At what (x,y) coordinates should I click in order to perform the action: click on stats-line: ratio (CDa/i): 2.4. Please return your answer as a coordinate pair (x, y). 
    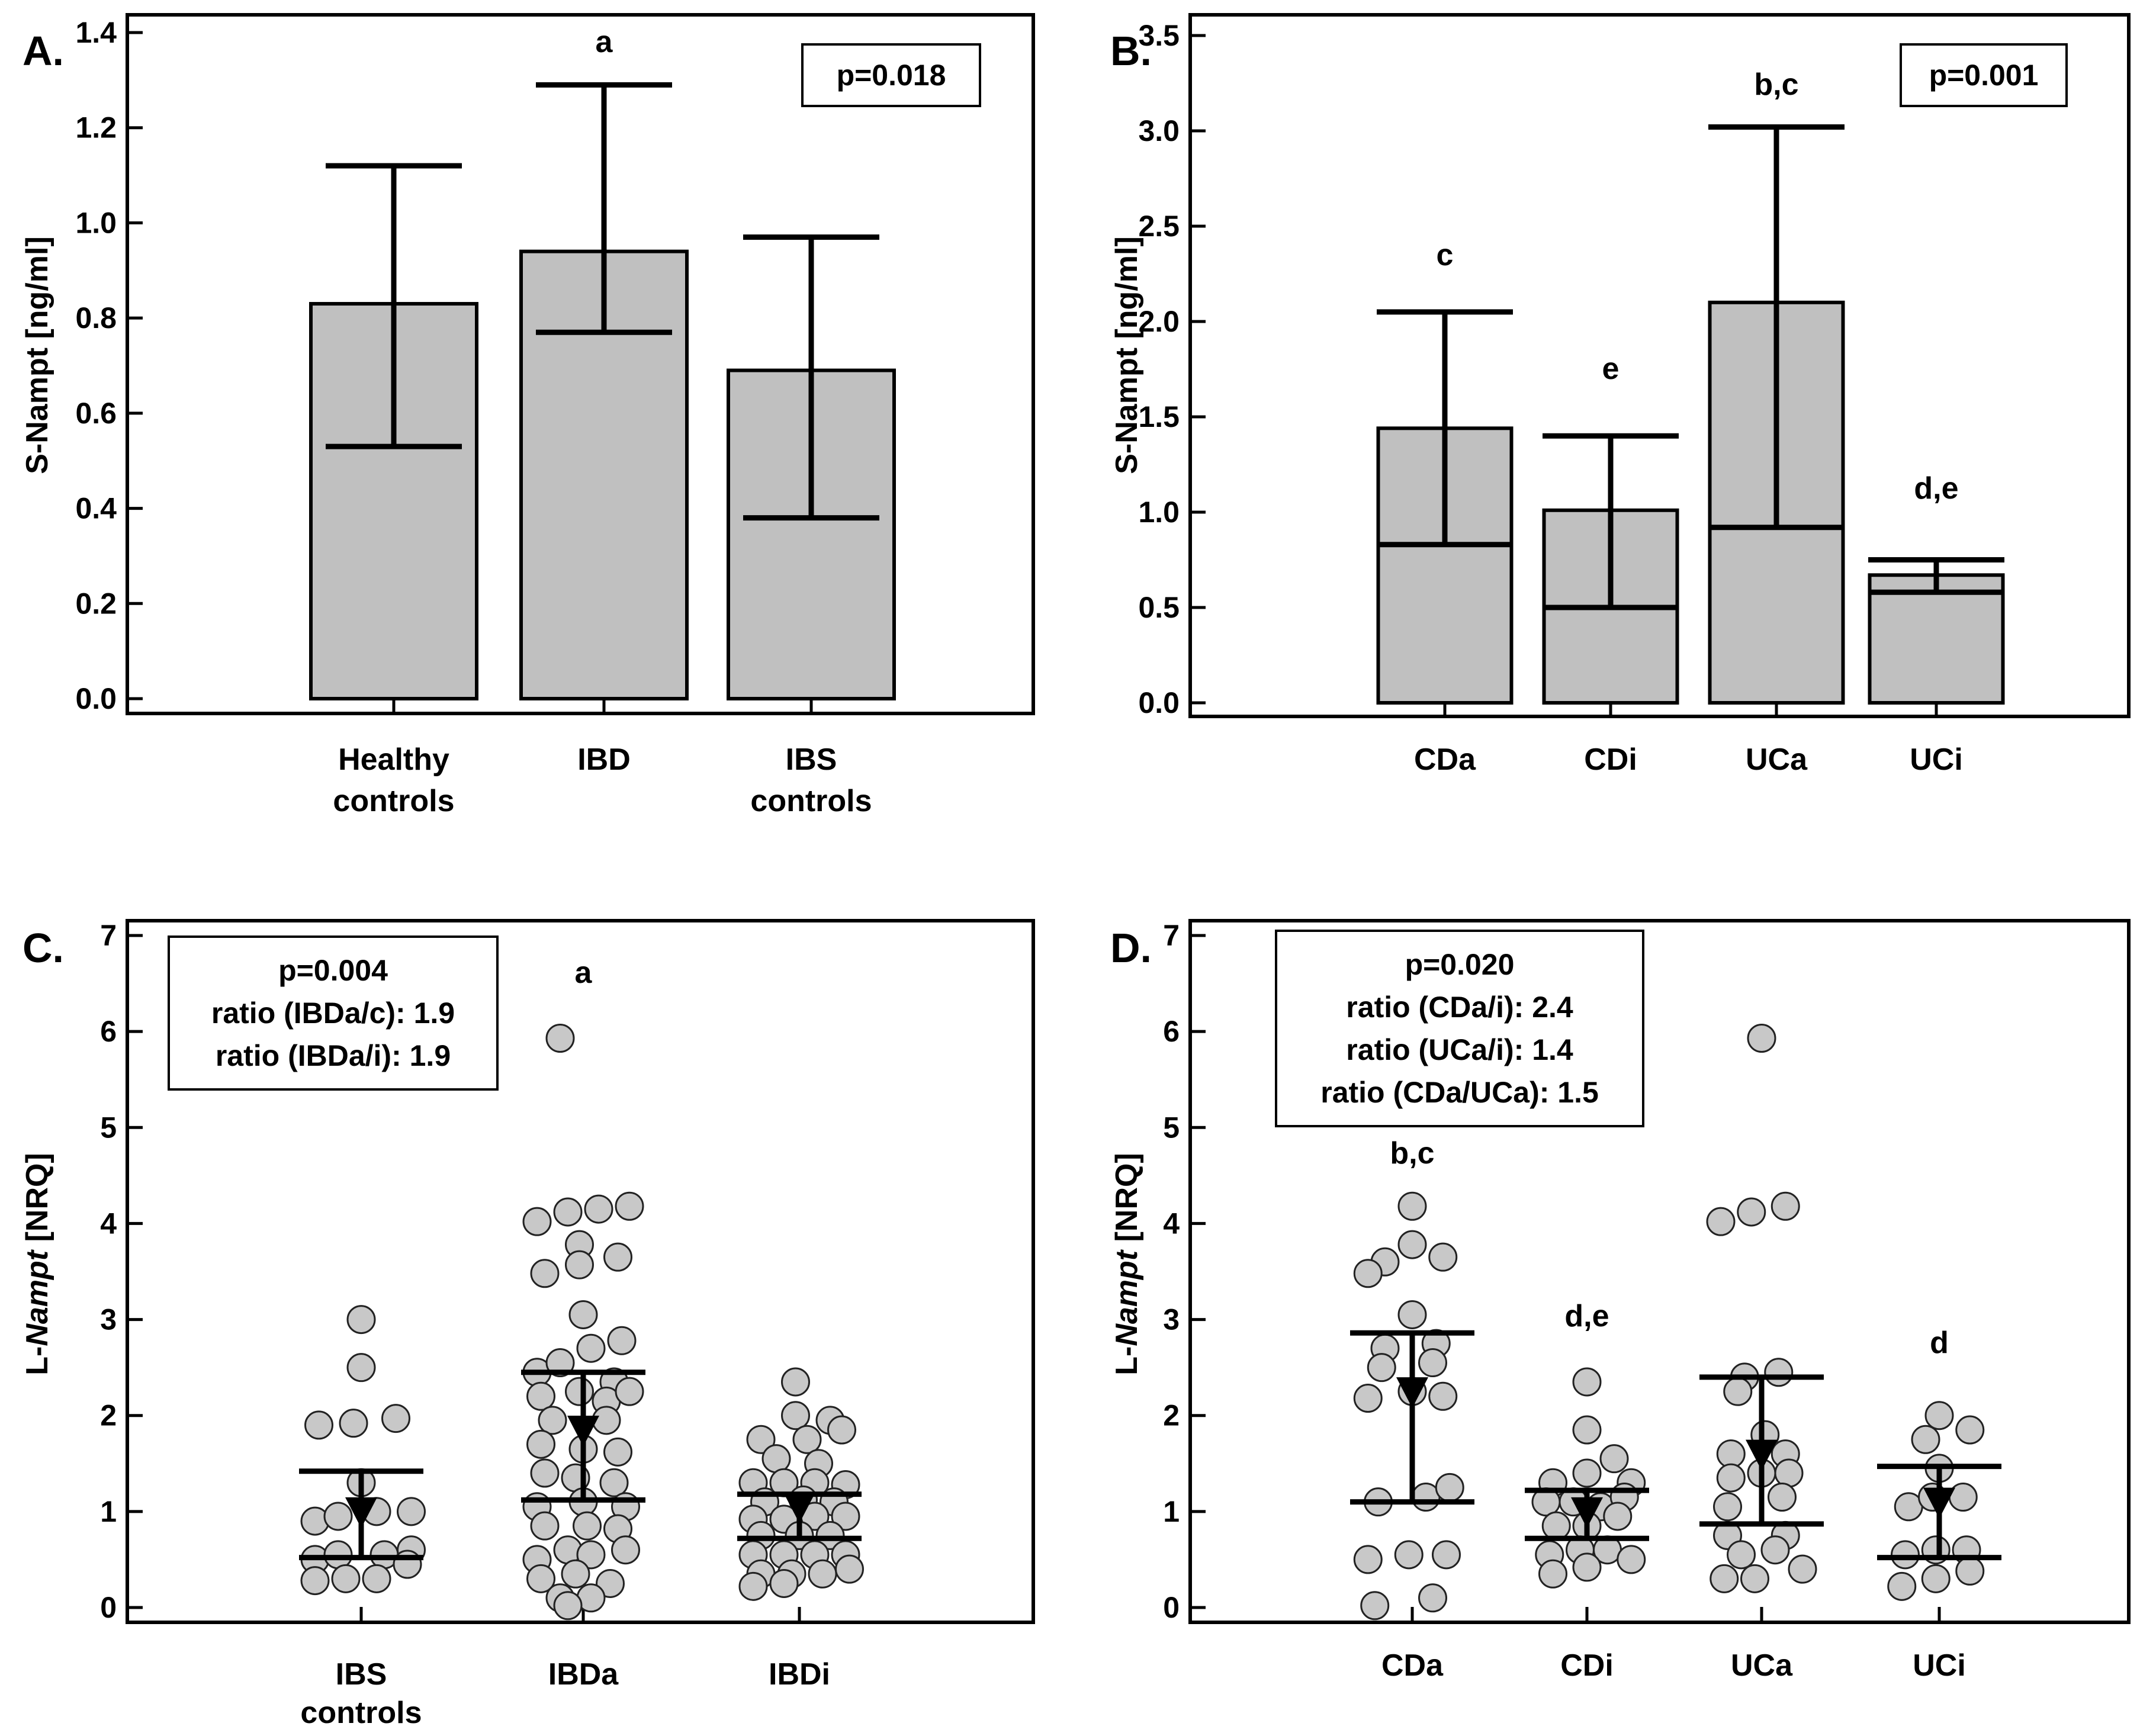
    Looking at the image, I should click on (1459, 1008).